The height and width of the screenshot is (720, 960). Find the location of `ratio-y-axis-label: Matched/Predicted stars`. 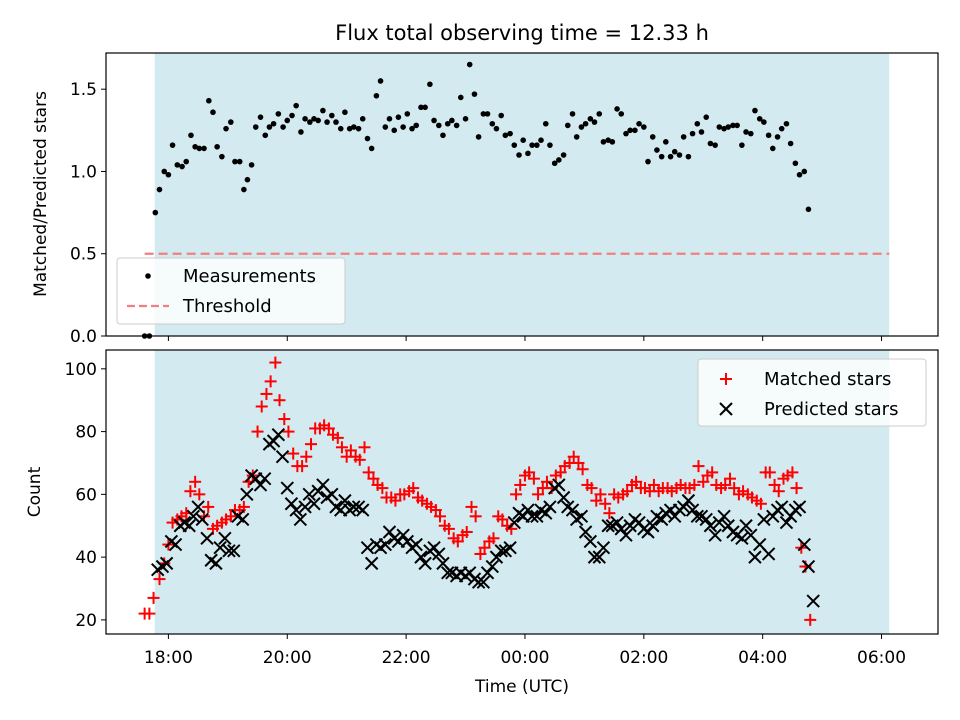

ratio-y-axis-label: Matched/Predicted stars is located at coordinates (41, 194).